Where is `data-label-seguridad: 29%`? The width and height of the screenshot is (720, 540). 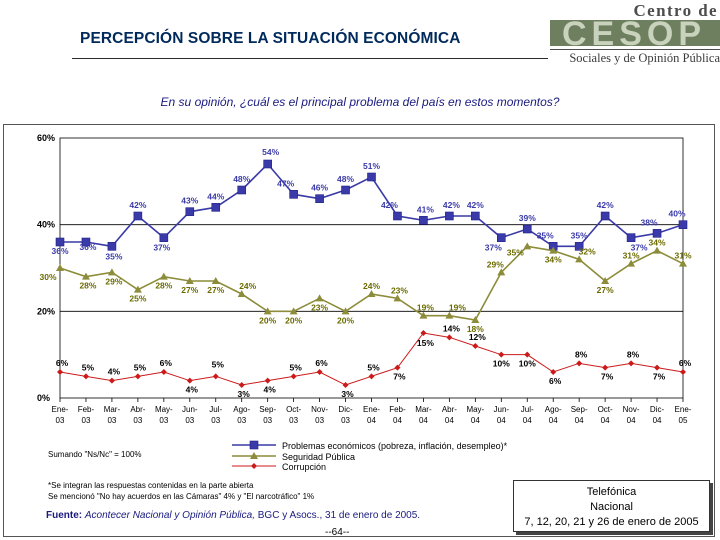
data-label-seguridad: 29% is located at coordinates (113, 281).